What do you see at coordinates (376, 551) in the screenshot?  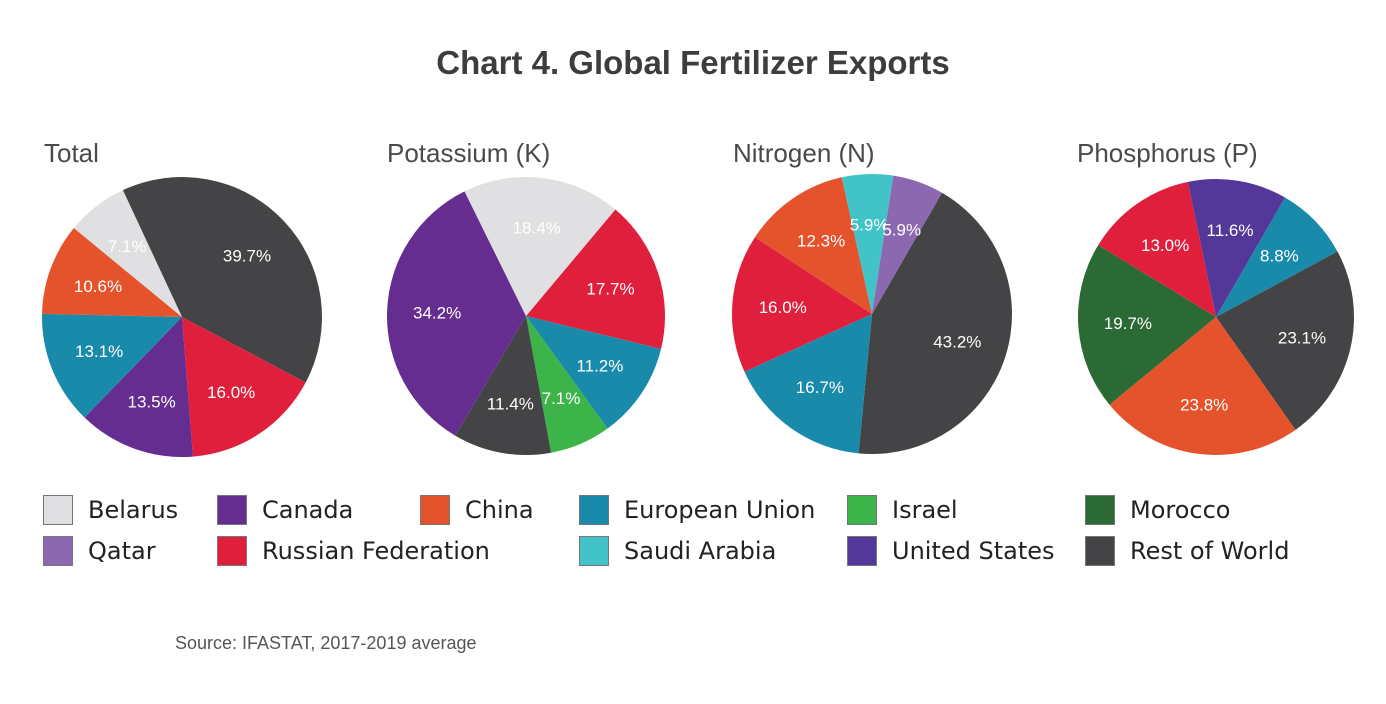 I see `legend-label: Russian Federation` at bounding box center [376, 551].